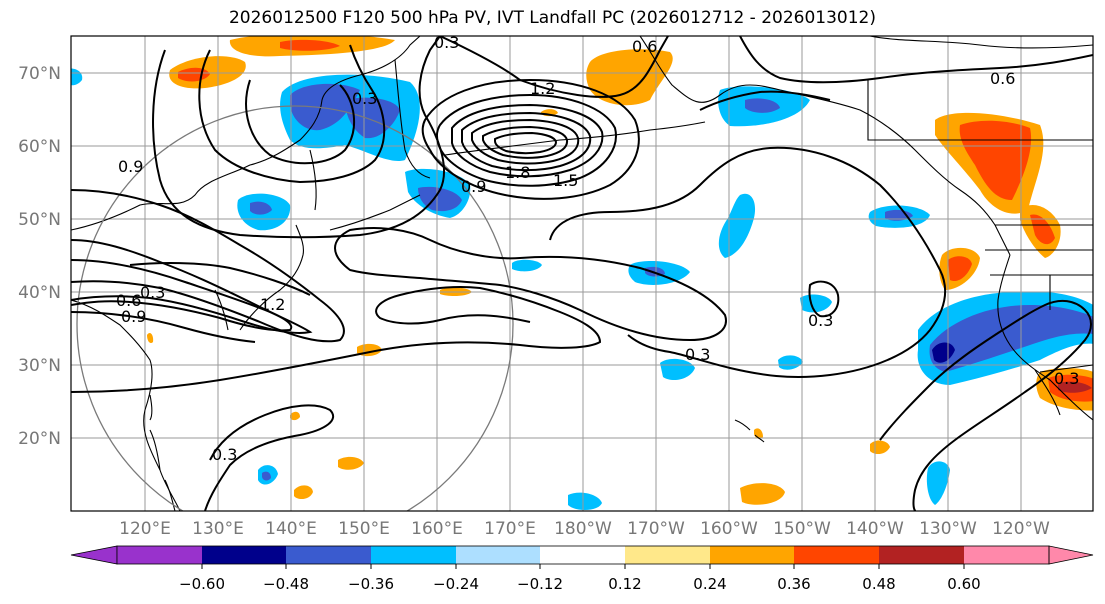  I want to click on longitude-label: 120°E, so click(145, 529).